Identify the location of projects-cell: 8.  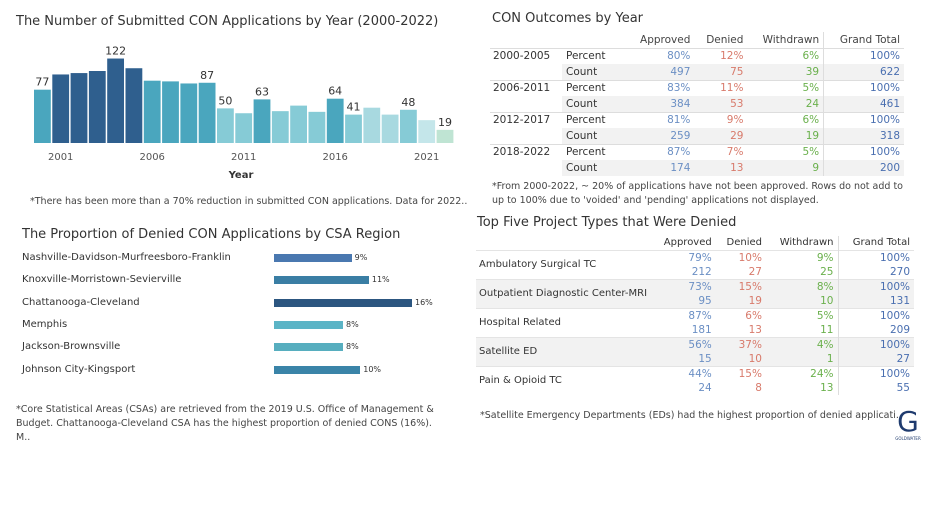
(758, 387).